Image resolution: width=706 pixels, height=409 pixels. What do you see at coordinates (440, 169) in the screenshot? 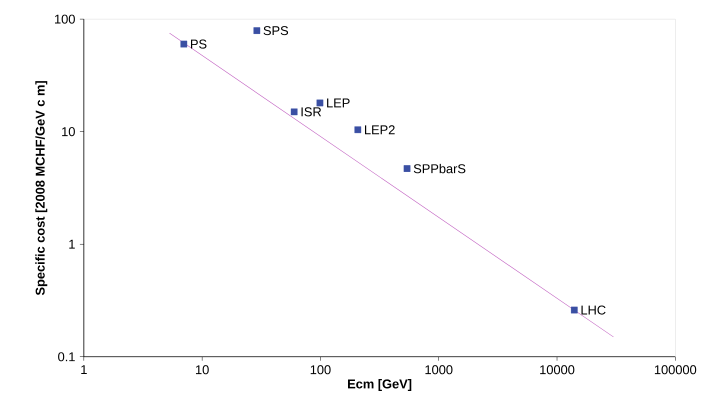
I see `annotation: SPPbarS` at bounding box center [440, 169].